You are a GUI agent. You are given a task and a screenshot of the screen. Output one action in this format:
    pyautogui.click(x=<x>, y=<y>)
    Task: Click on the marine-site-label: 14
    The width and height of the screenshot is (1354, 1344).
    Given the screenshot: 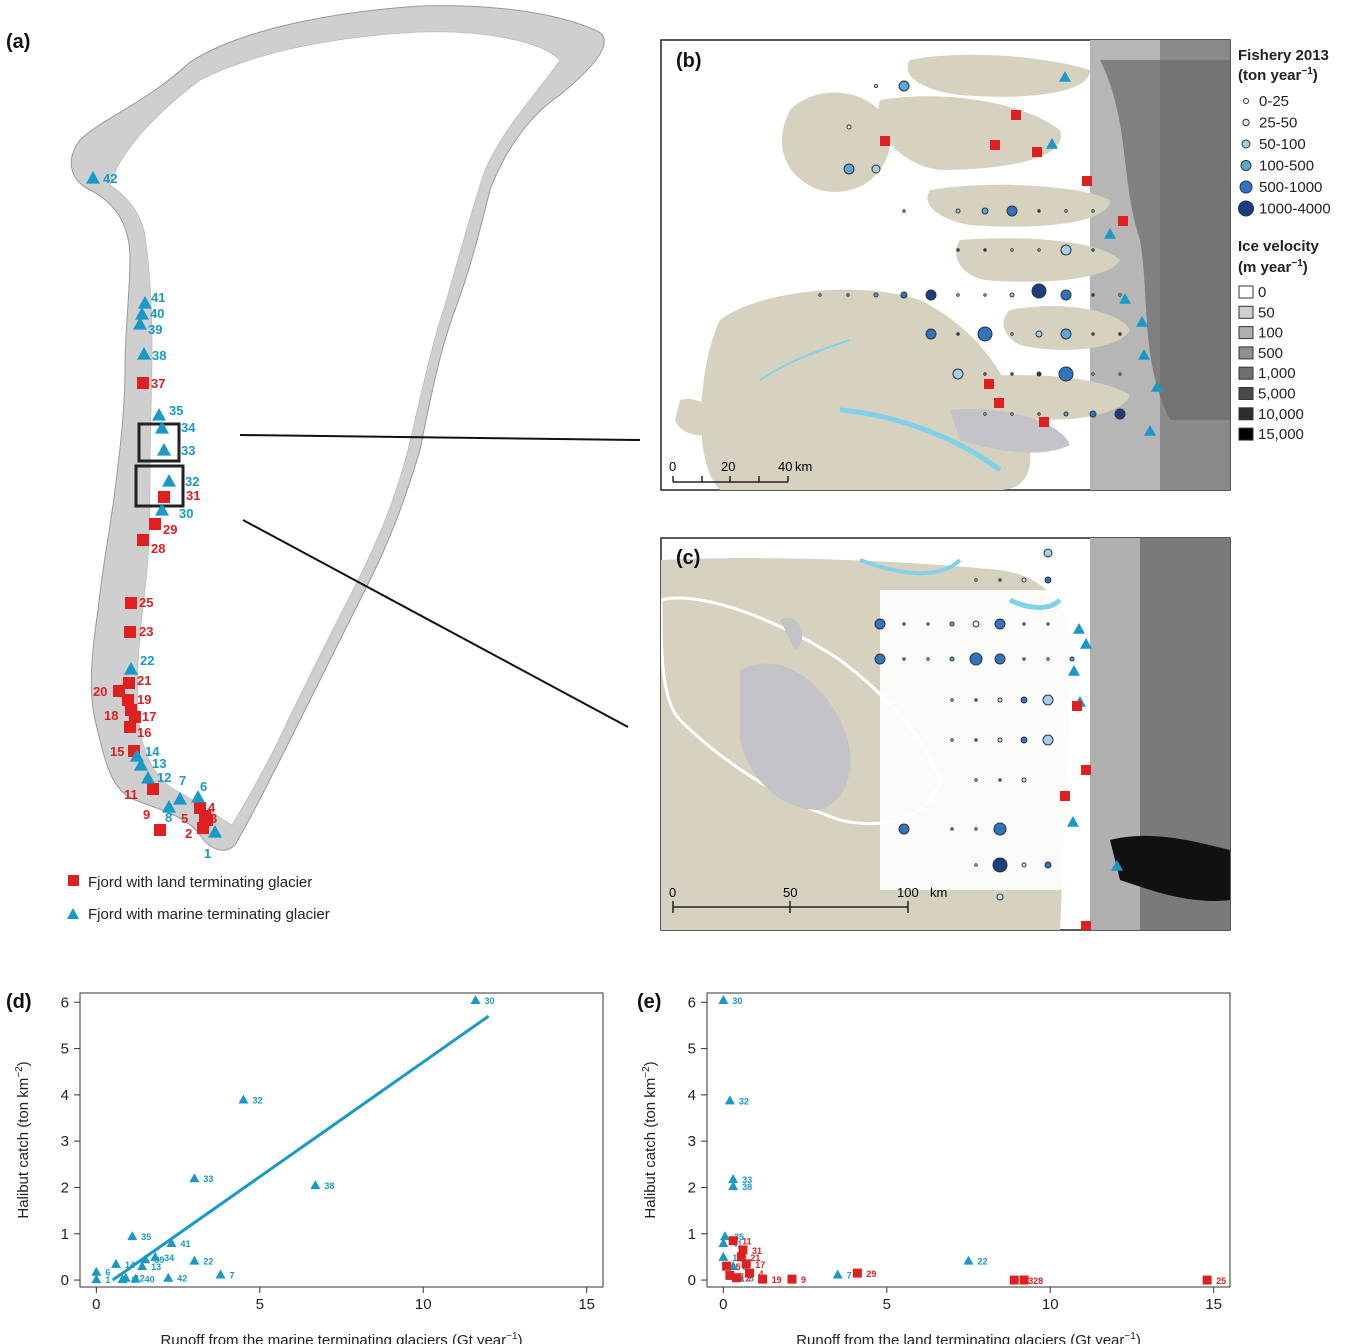 What is the action you would take?
    pyautogui.click(x=152, y=751)
    